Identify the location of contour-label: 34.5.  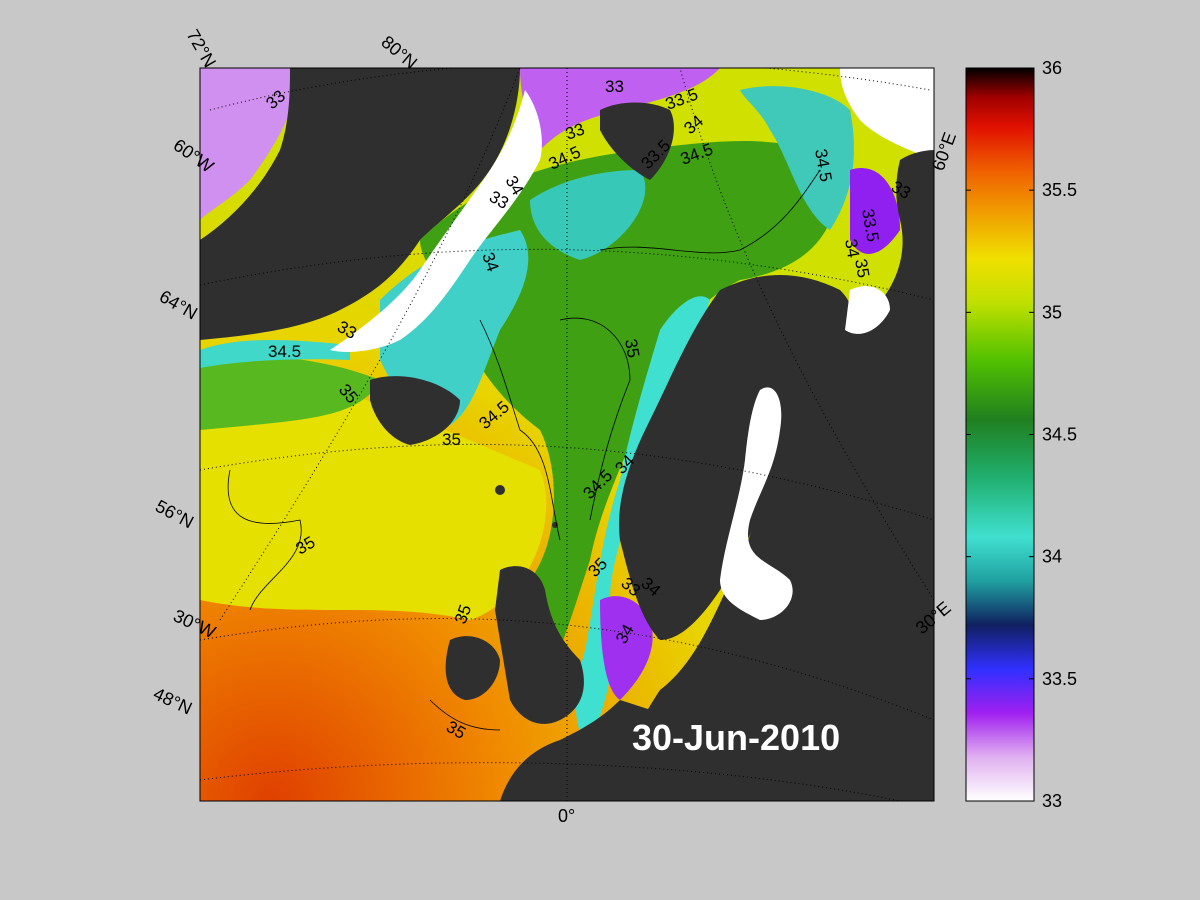
(284, 351).